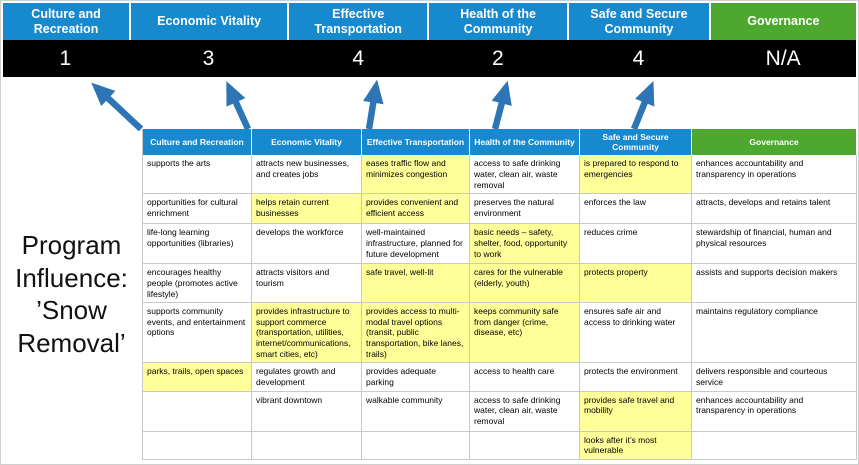  What do you see at coordinates (783, 58) in the screenshot?
I see `score-value-6: N/A` at bounding box center [783, 58].